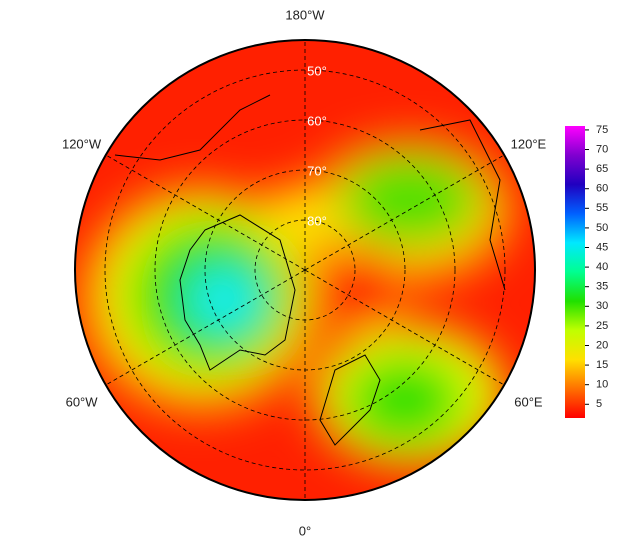  Describe the element at coordinates (599, 404) in the screenshot. I see `colorbar-tick-label: 5` at that location.